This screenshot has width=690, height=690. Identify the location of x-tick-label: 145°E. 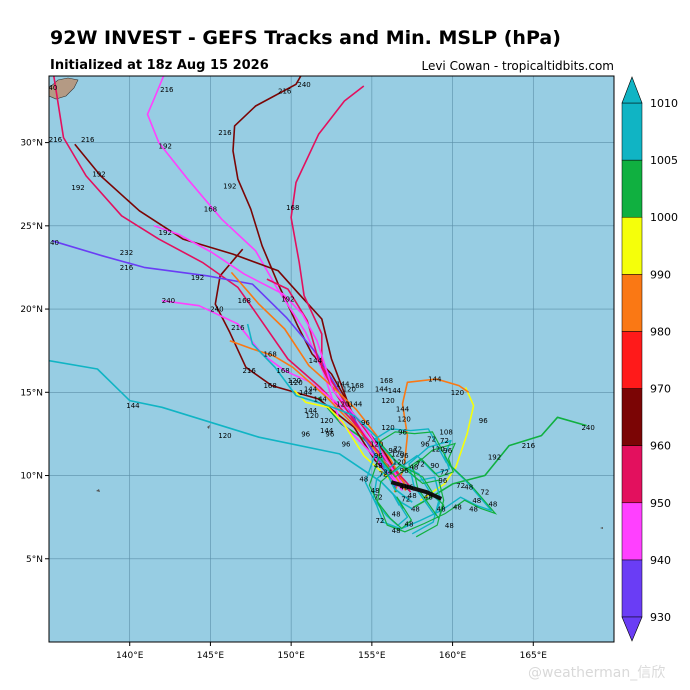
(211, 656).